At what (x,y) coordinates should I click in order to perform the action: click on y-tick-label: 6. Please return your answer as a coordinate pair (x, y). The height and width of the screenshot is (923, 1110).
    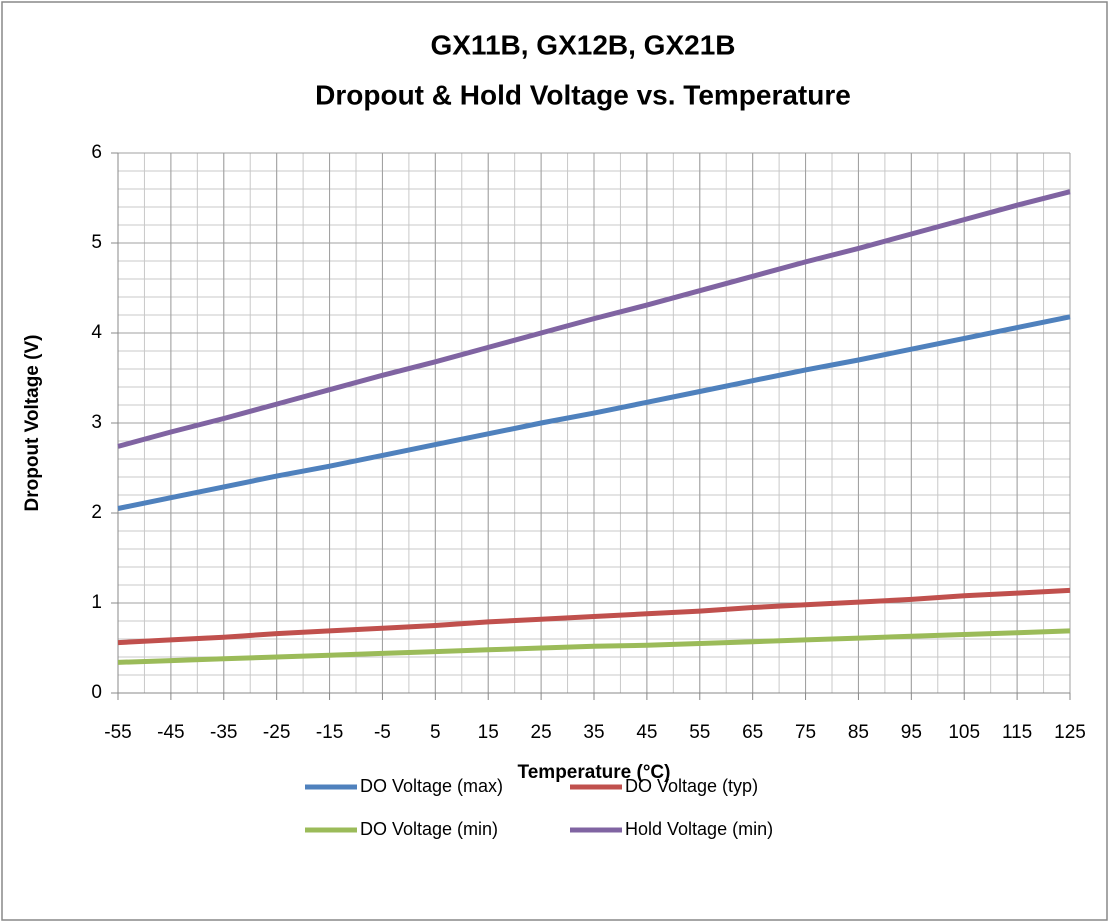
    Looking at the image, I should click on (96, 152).